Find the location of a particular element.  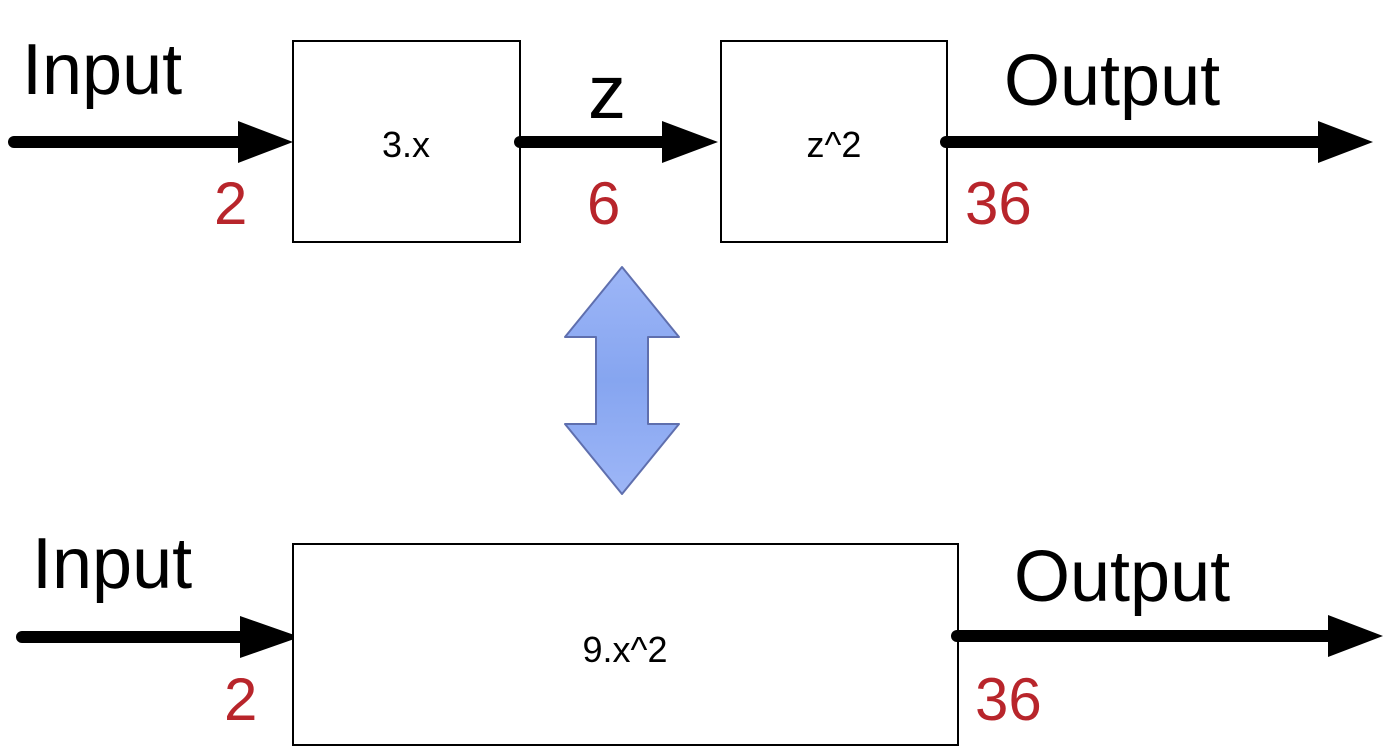

top-input-arrow is located at coordinates (150, 142).